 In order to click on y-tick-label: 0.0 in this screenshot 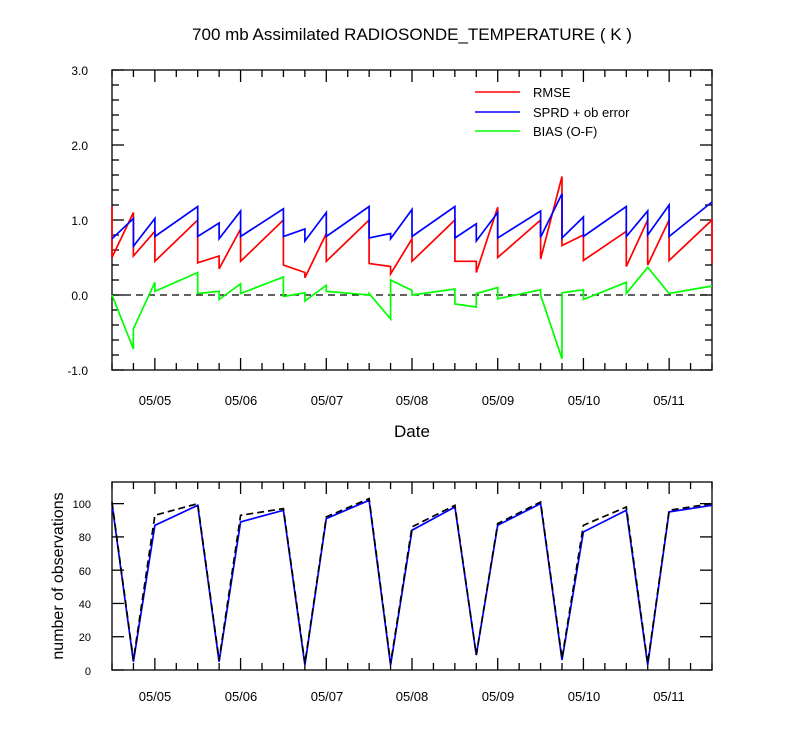, I will do `click(79, 296)`.